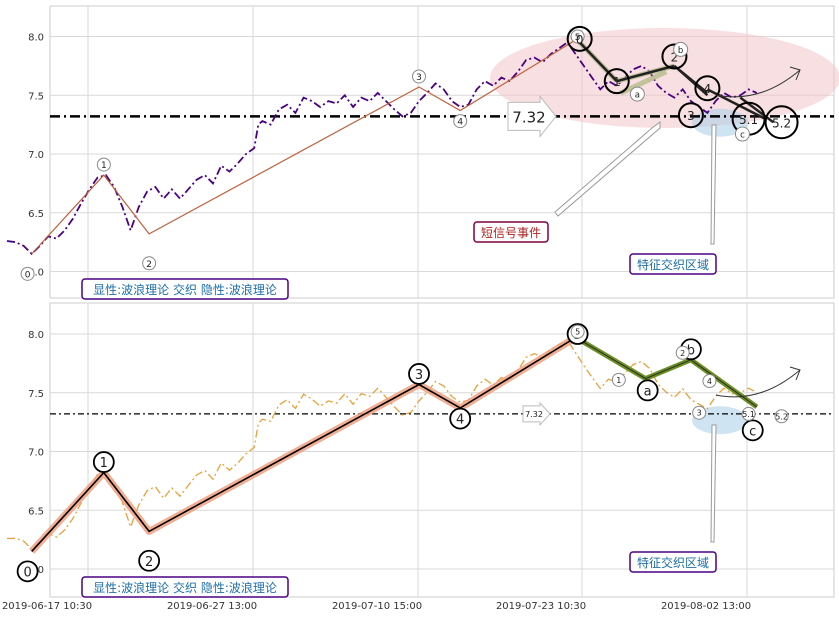  Describe the element at coordinates (795, 373) in the screenshot. I see `projection-arrowhead` at that location.